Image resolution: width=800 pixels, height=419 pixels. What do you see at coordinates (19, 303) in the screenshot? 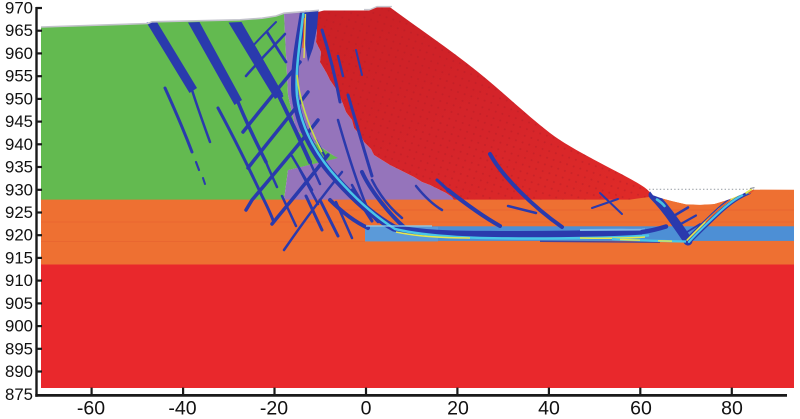
I see `svg-text: 905` at bounding box center [19, 303].